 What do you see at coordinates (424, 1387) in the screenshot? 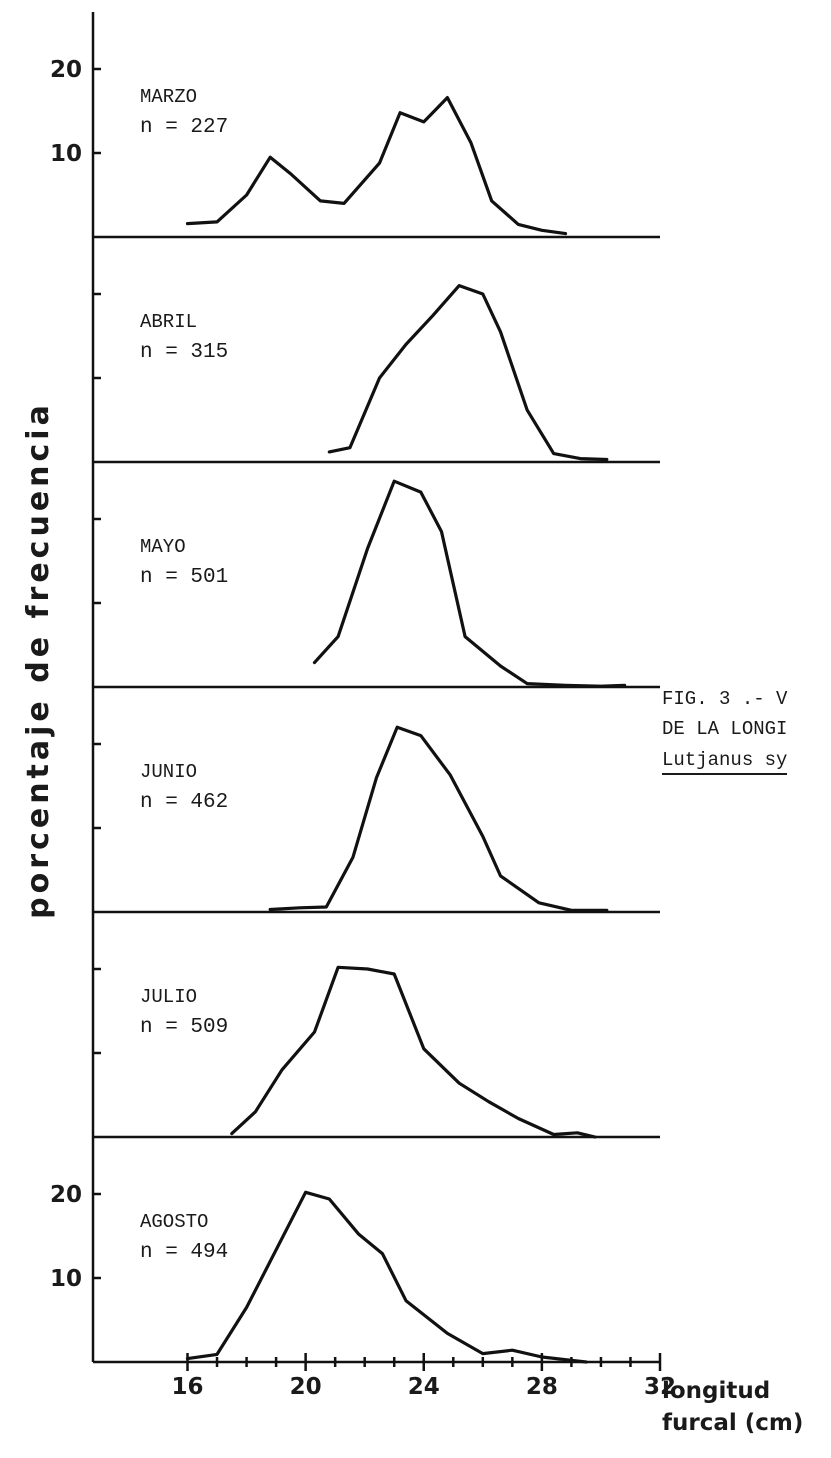
I see `x-tick-label: 24` at bounding box center [424, 1387].